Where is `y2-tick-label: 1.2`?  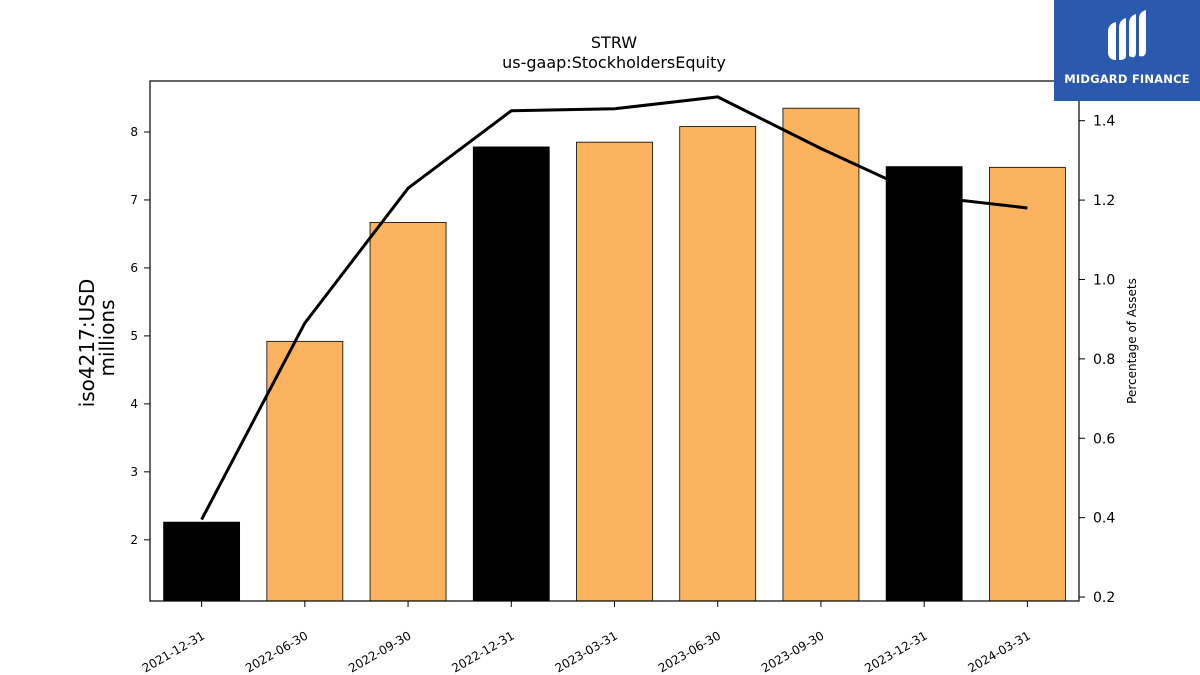
y2-tick-label: 1.2 is located at coordinates (1104, 201).